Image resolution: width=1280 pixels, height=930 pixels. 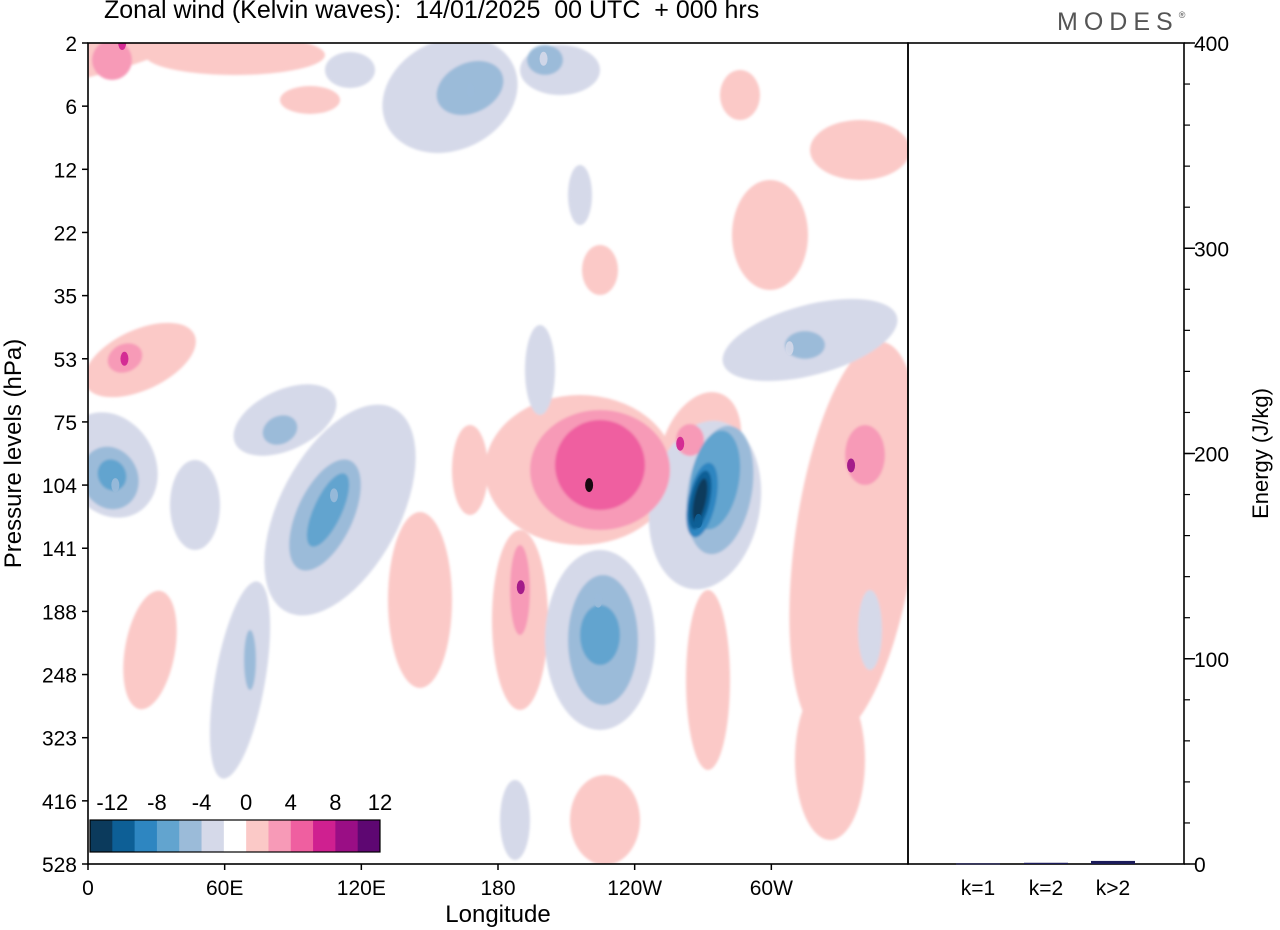 What do you see at coordinates (59, 612) in the screenshot?
I see `y-tick-label: 188` at bounding box center [59, 612].